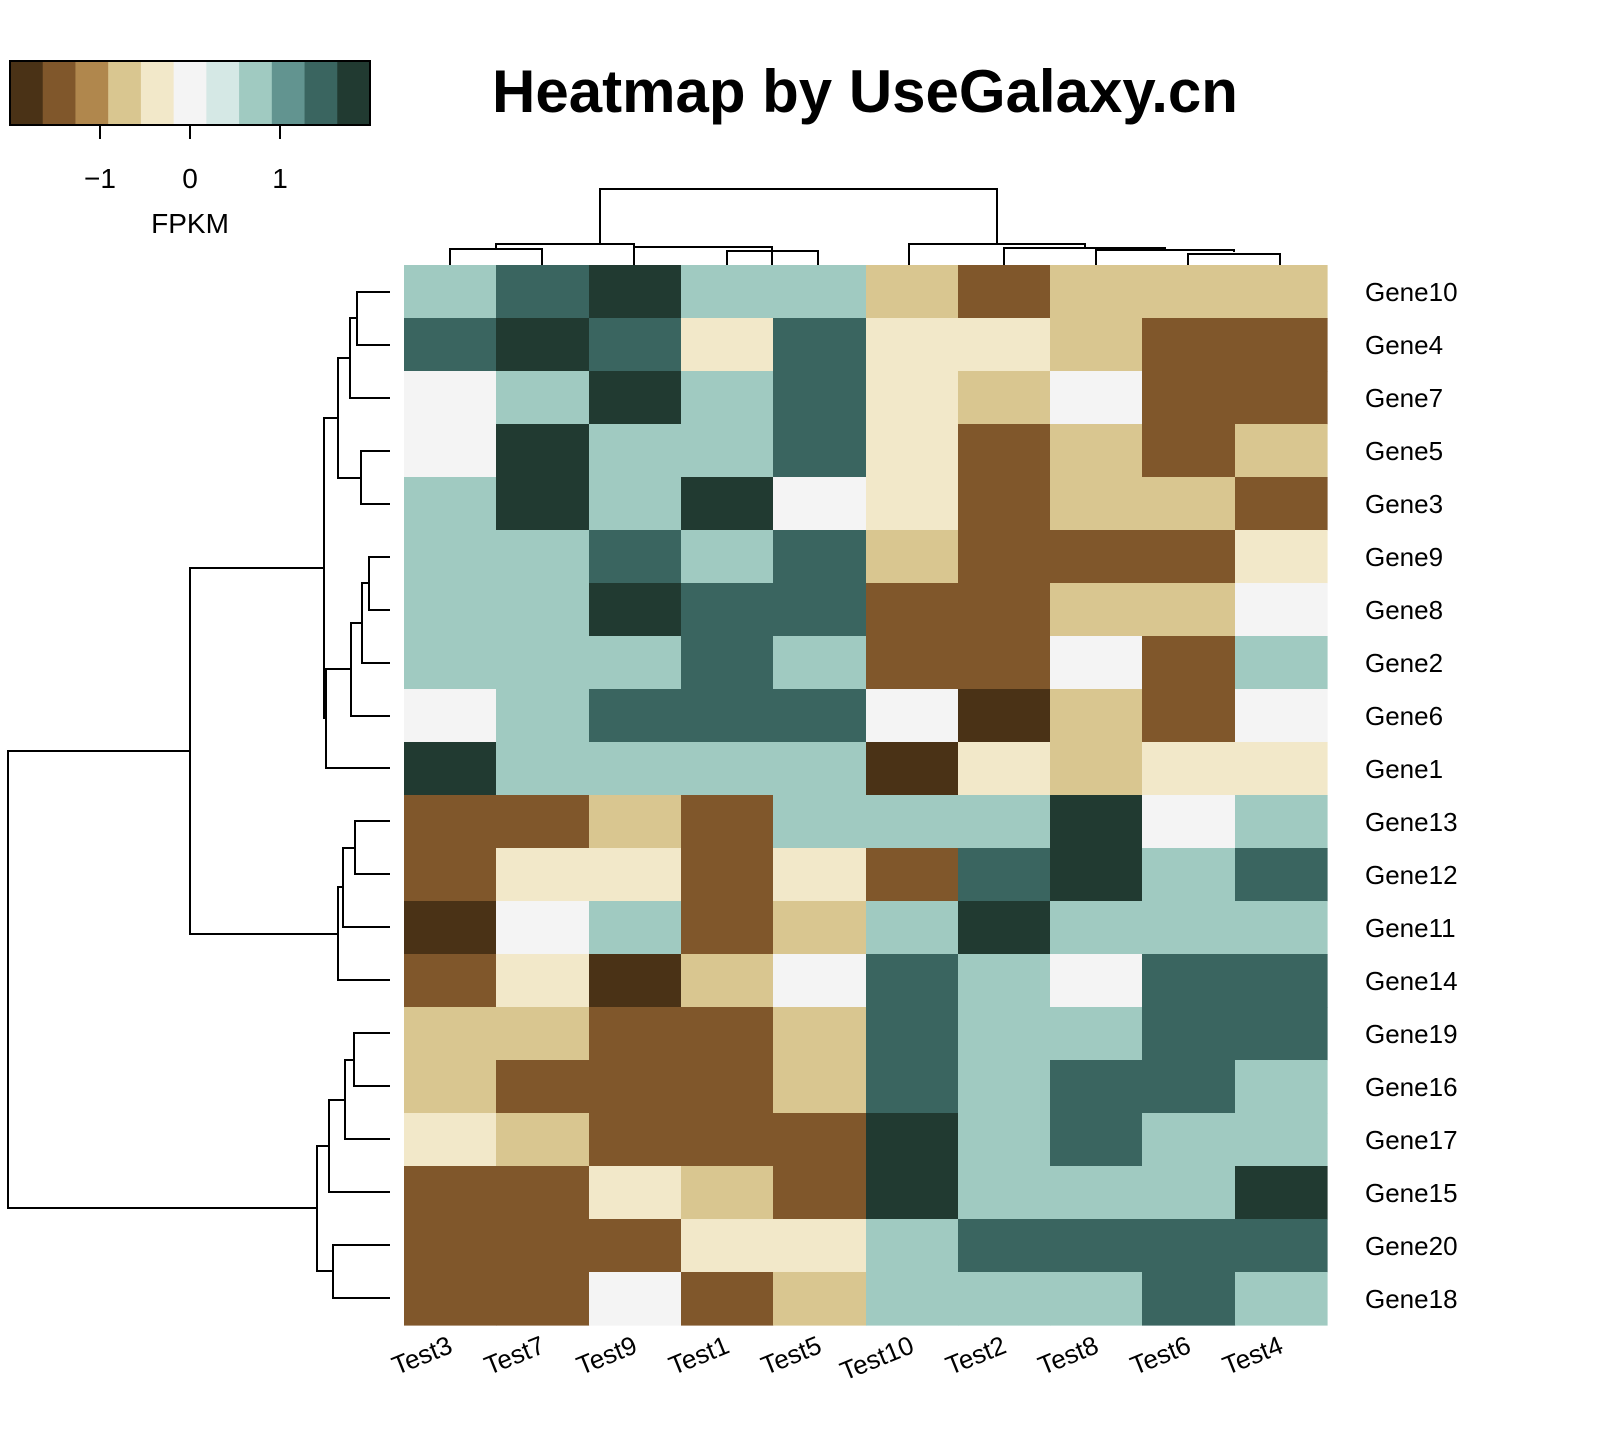  What do you see at coordinates (1252, 1355) in the screenshot?
I see `column-label: Test4` at bounding box center [1252, 1355].